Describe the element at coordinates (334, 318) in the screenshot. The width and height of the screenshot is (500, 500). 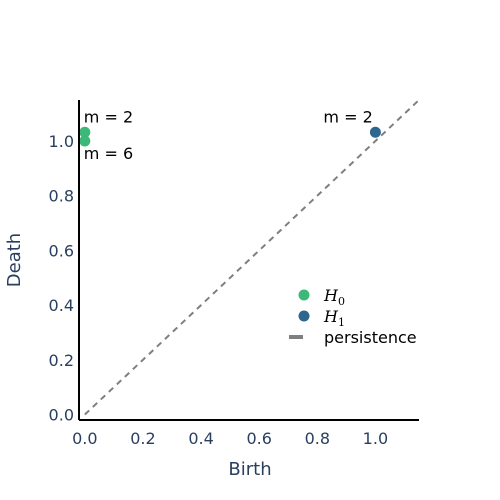
I see `legend-label-h1: H1` at that location.